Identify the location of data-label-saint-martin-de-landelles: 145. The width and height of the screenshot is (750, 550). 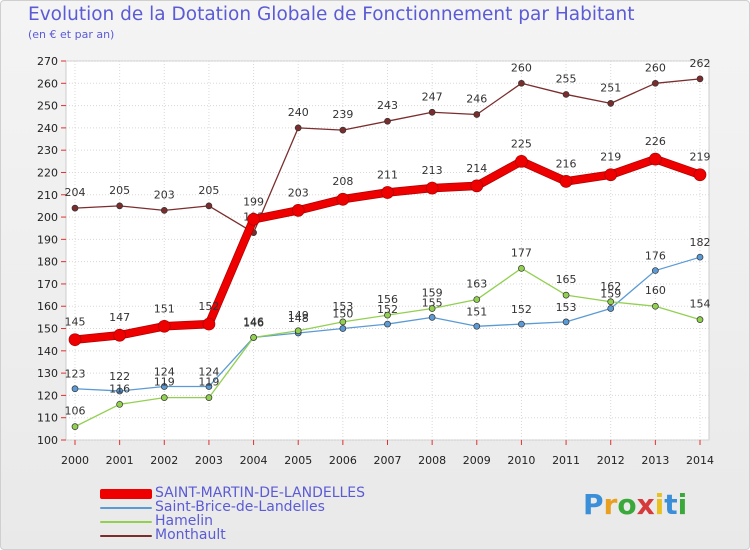
(75, 322).